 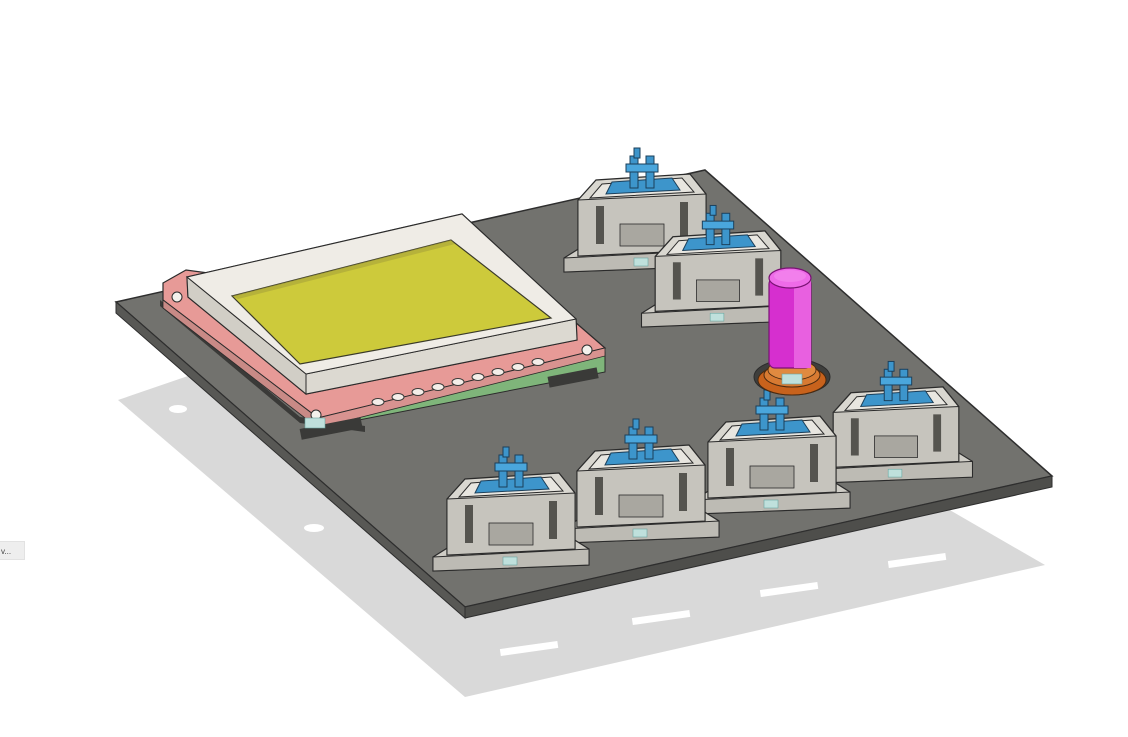 I want to click on encoder-knob, so click(x=790, y=318).